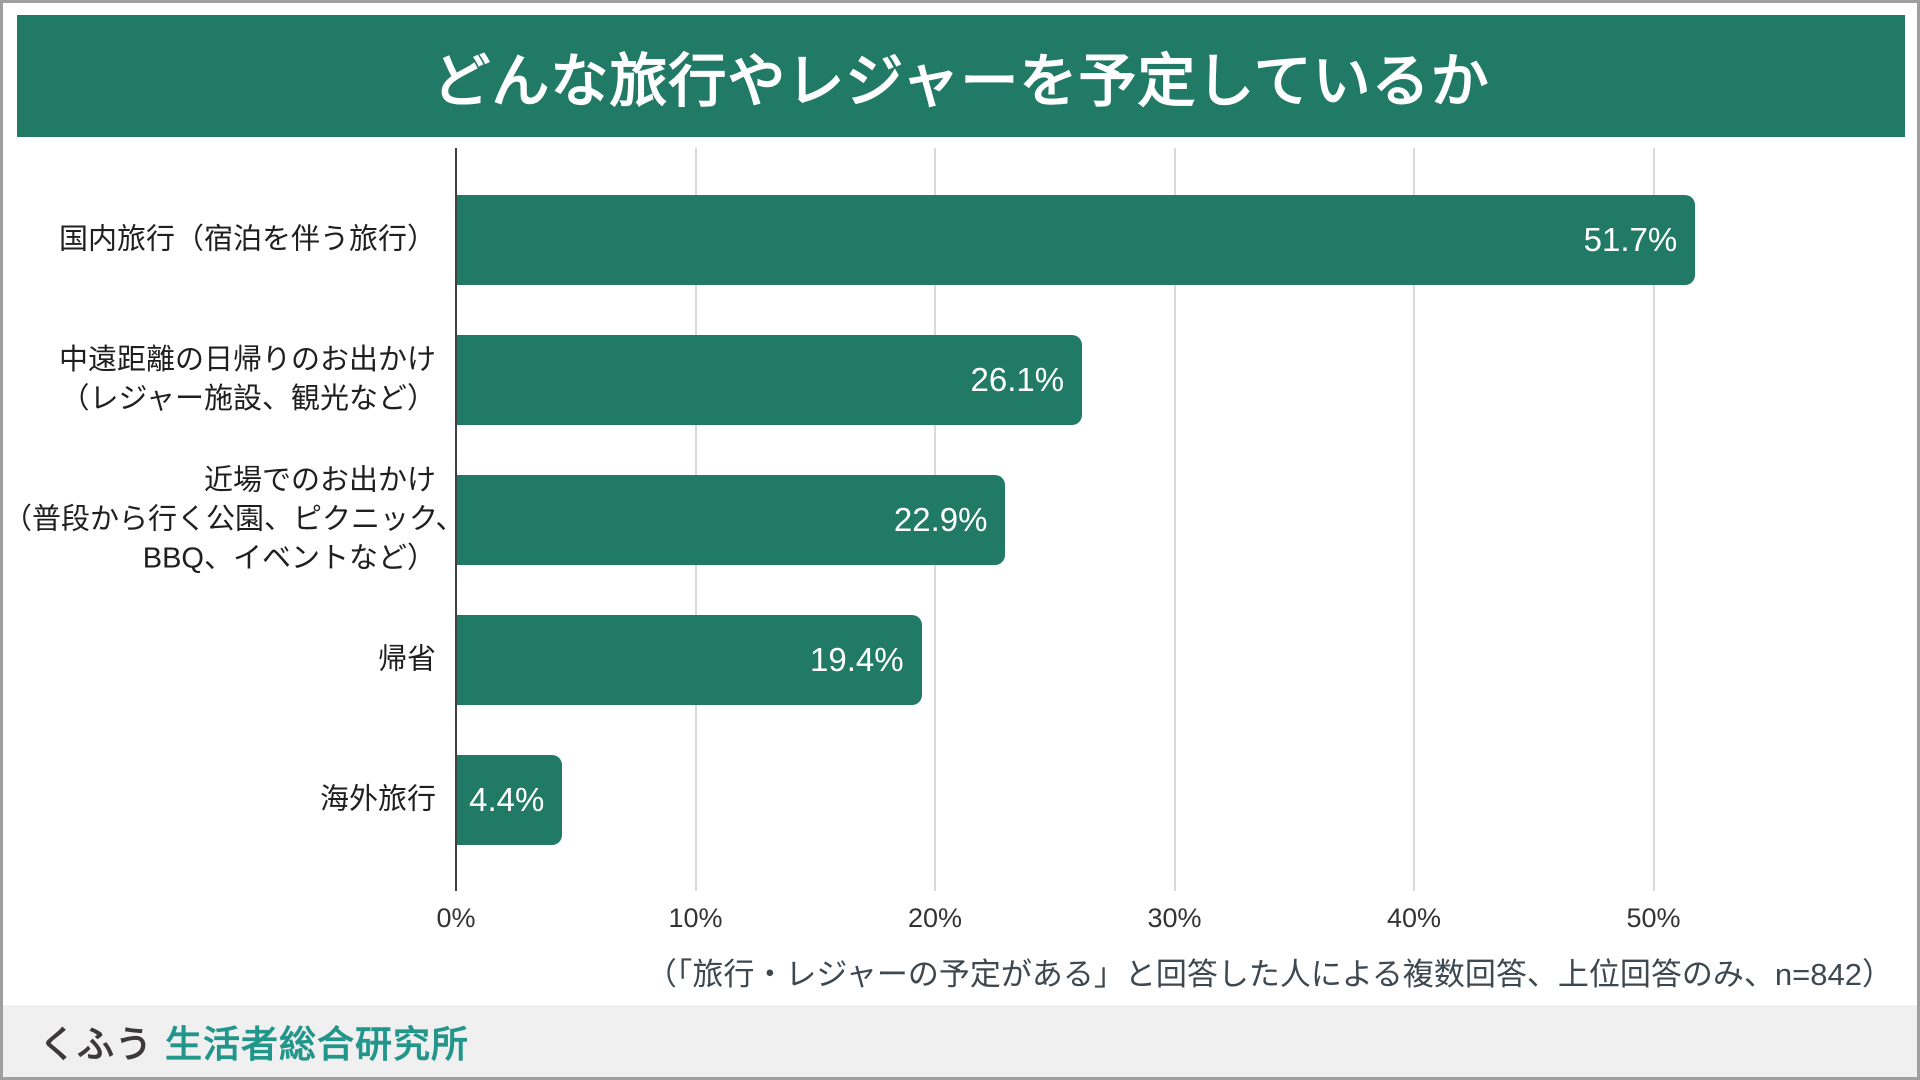  Describe the element at coordinates (935, 918) in the screenshot. I see `x-tick-label: 20%` at that location.